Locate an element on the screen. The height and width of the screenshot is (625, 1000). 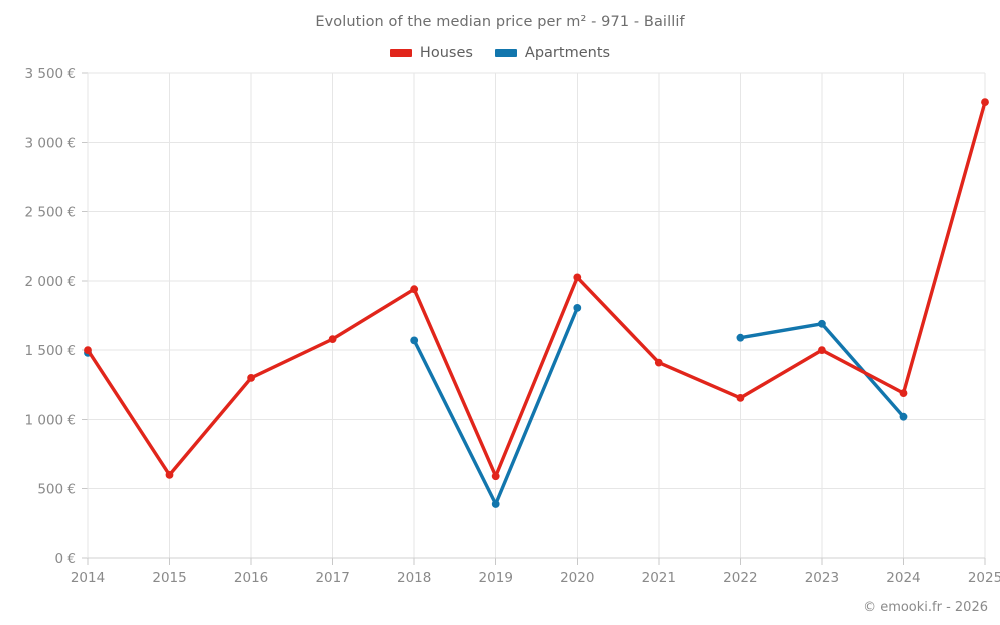
x-tick-label: 2014 is located at coordinates (88, 578).